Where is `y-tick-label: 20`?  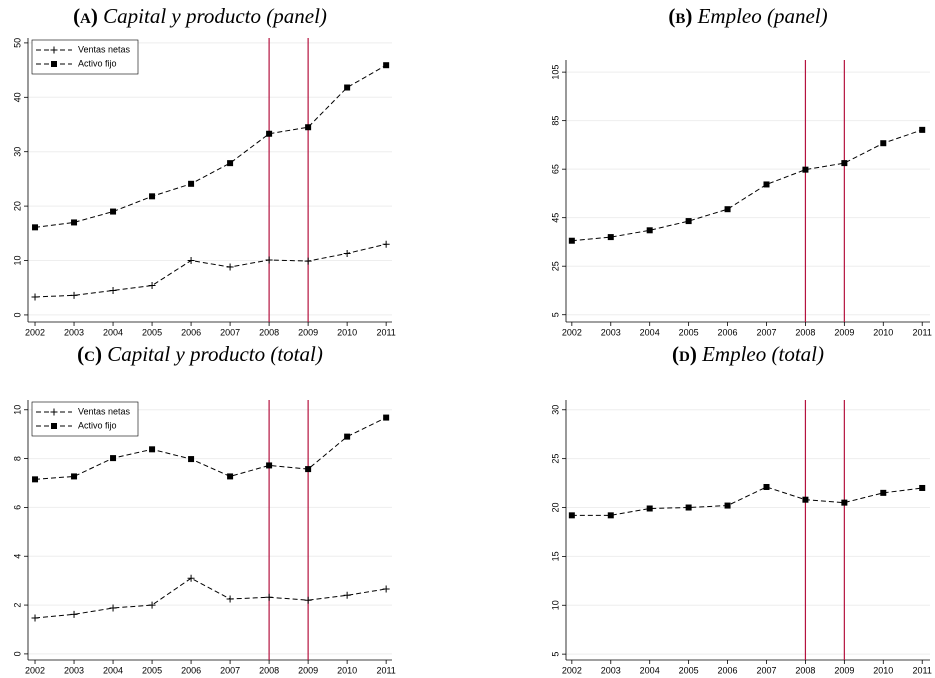
y-tick-label: 20 is located at coordinates (555, 508).